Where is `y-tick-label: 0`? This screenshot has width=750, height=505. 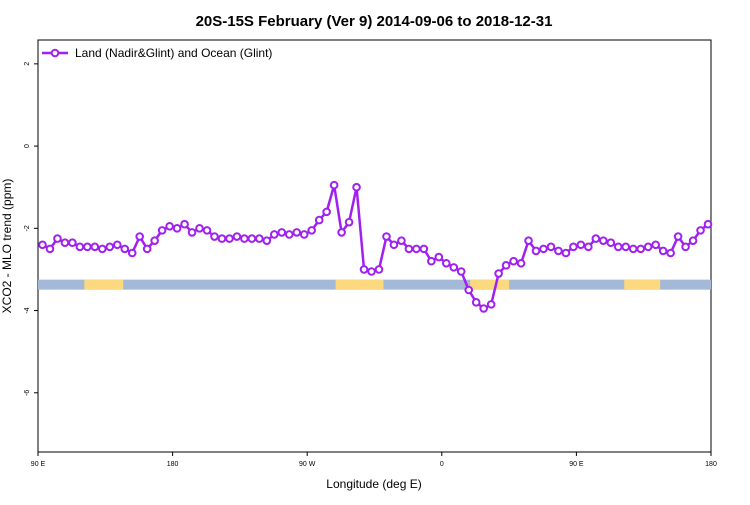
y-tick-label: 0 is located at coordinates (27, 146).